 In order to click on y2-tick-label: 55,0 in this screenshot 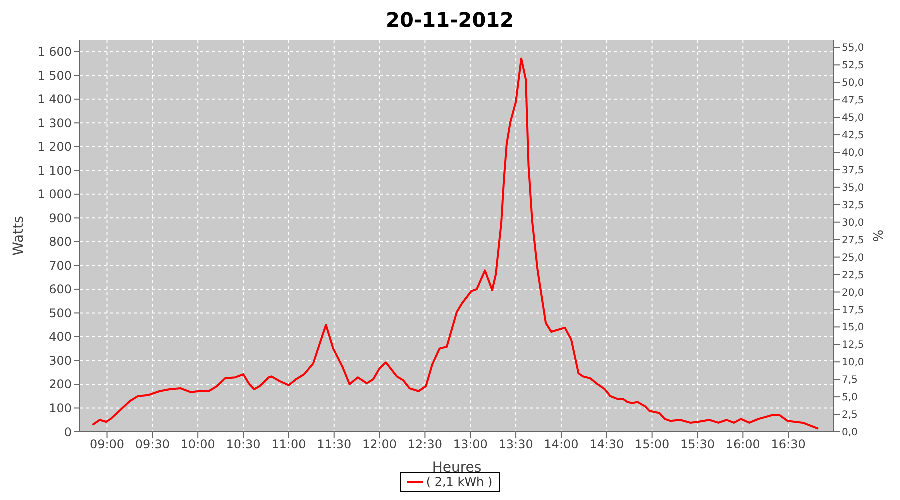, I will do `click(853, 48)`.